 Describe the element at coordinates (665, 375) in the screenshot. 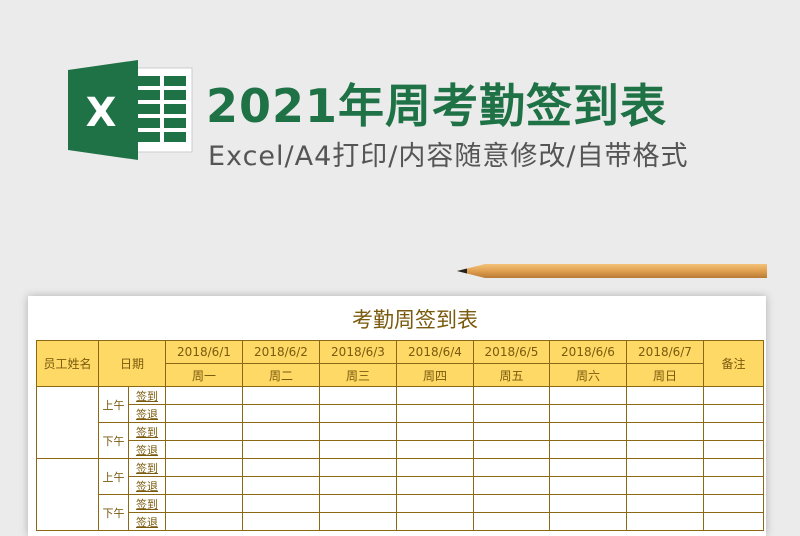

I see `weekday-cell: 周日` at that location.